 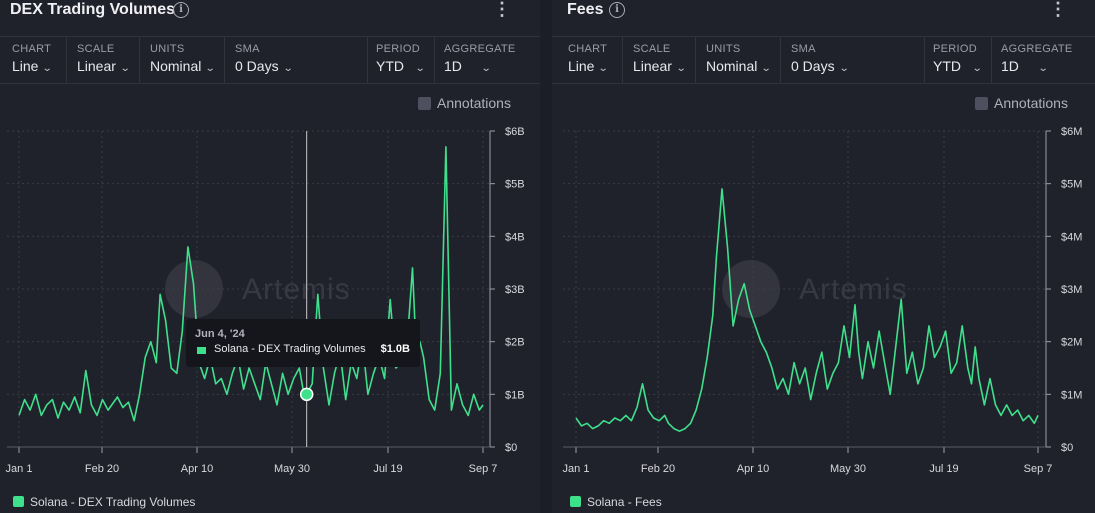 What do you see at coordinates (1071, 395) in the screenshot?
I see `y-tick-label: $1M` at bounding box center [1071, 395].